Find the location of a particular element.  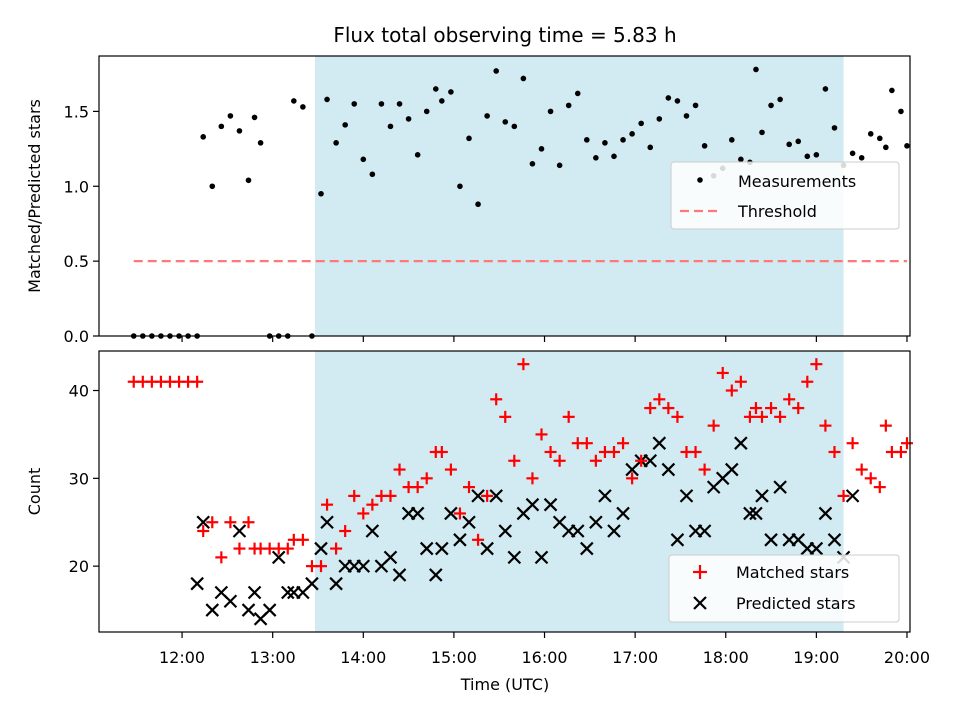

bottom-y-axis-label: Count is located at coordinates (34, 492).